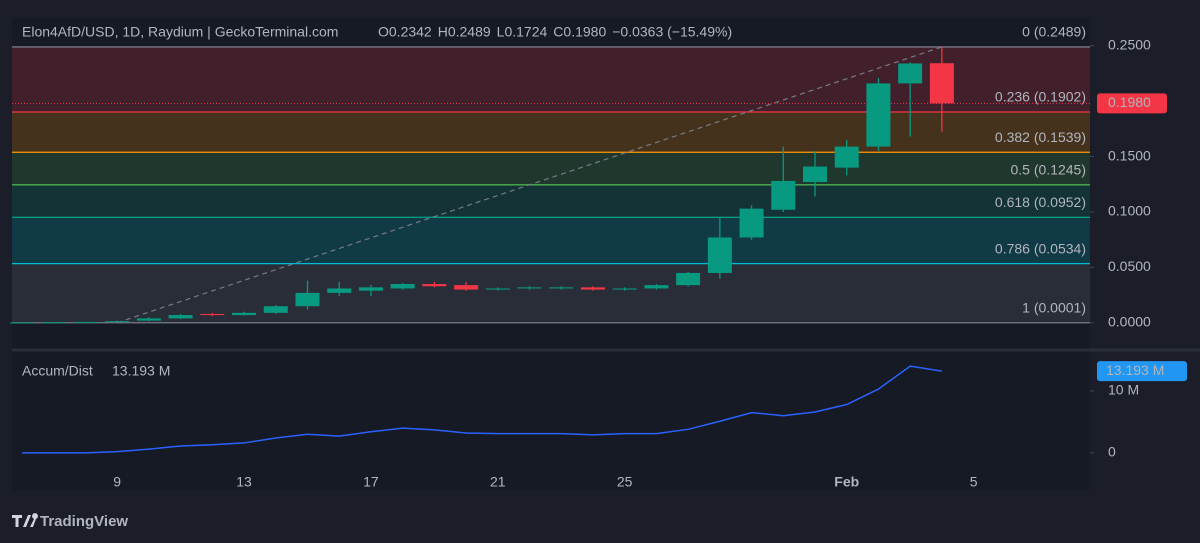  What do you see at coordinates (117, 482) in the screenshot?
I see `x-tick-label: 9` at bounding box center [117, 482].